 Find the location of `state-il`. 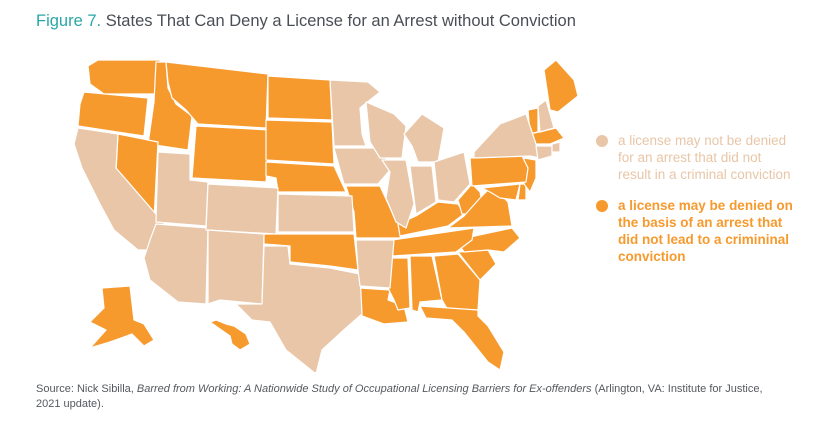

state-il is located at coordinates (398, 194).